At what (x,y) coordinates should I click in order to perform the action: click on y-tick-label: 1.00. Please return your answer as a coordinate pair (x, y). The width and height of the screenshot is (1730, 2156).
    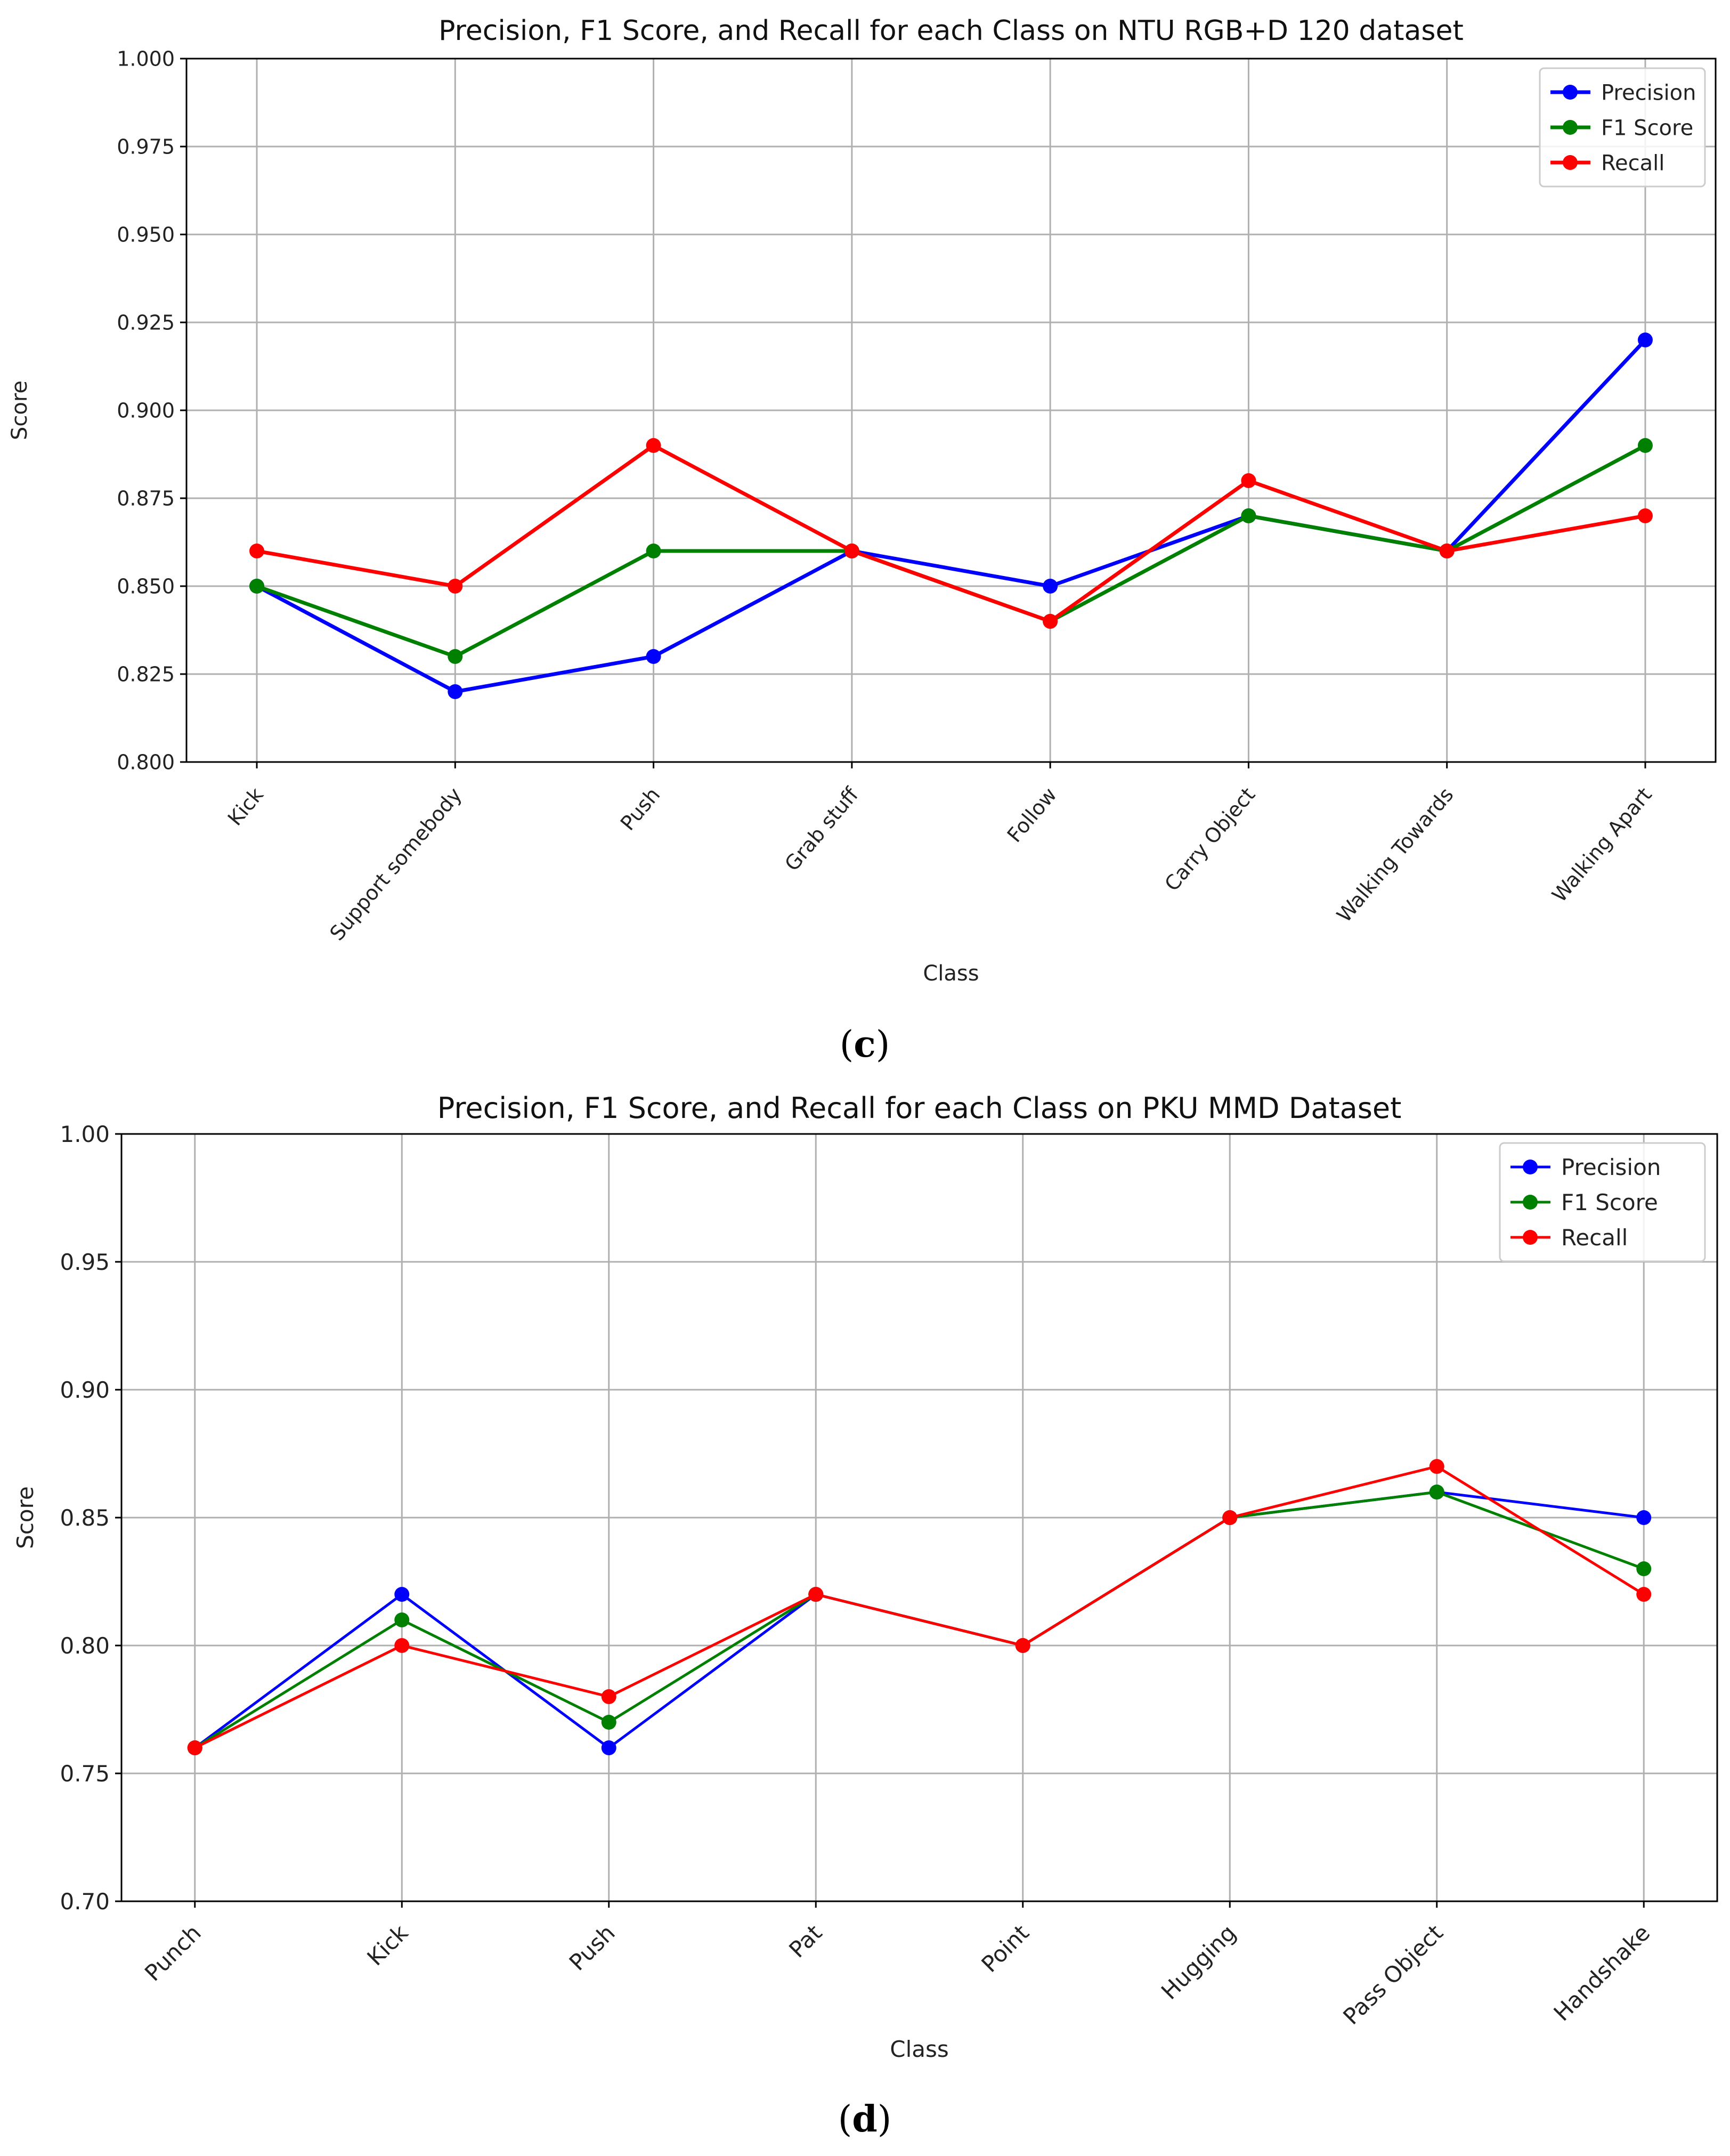
    Looking at the image, I should click on (85, 1134).